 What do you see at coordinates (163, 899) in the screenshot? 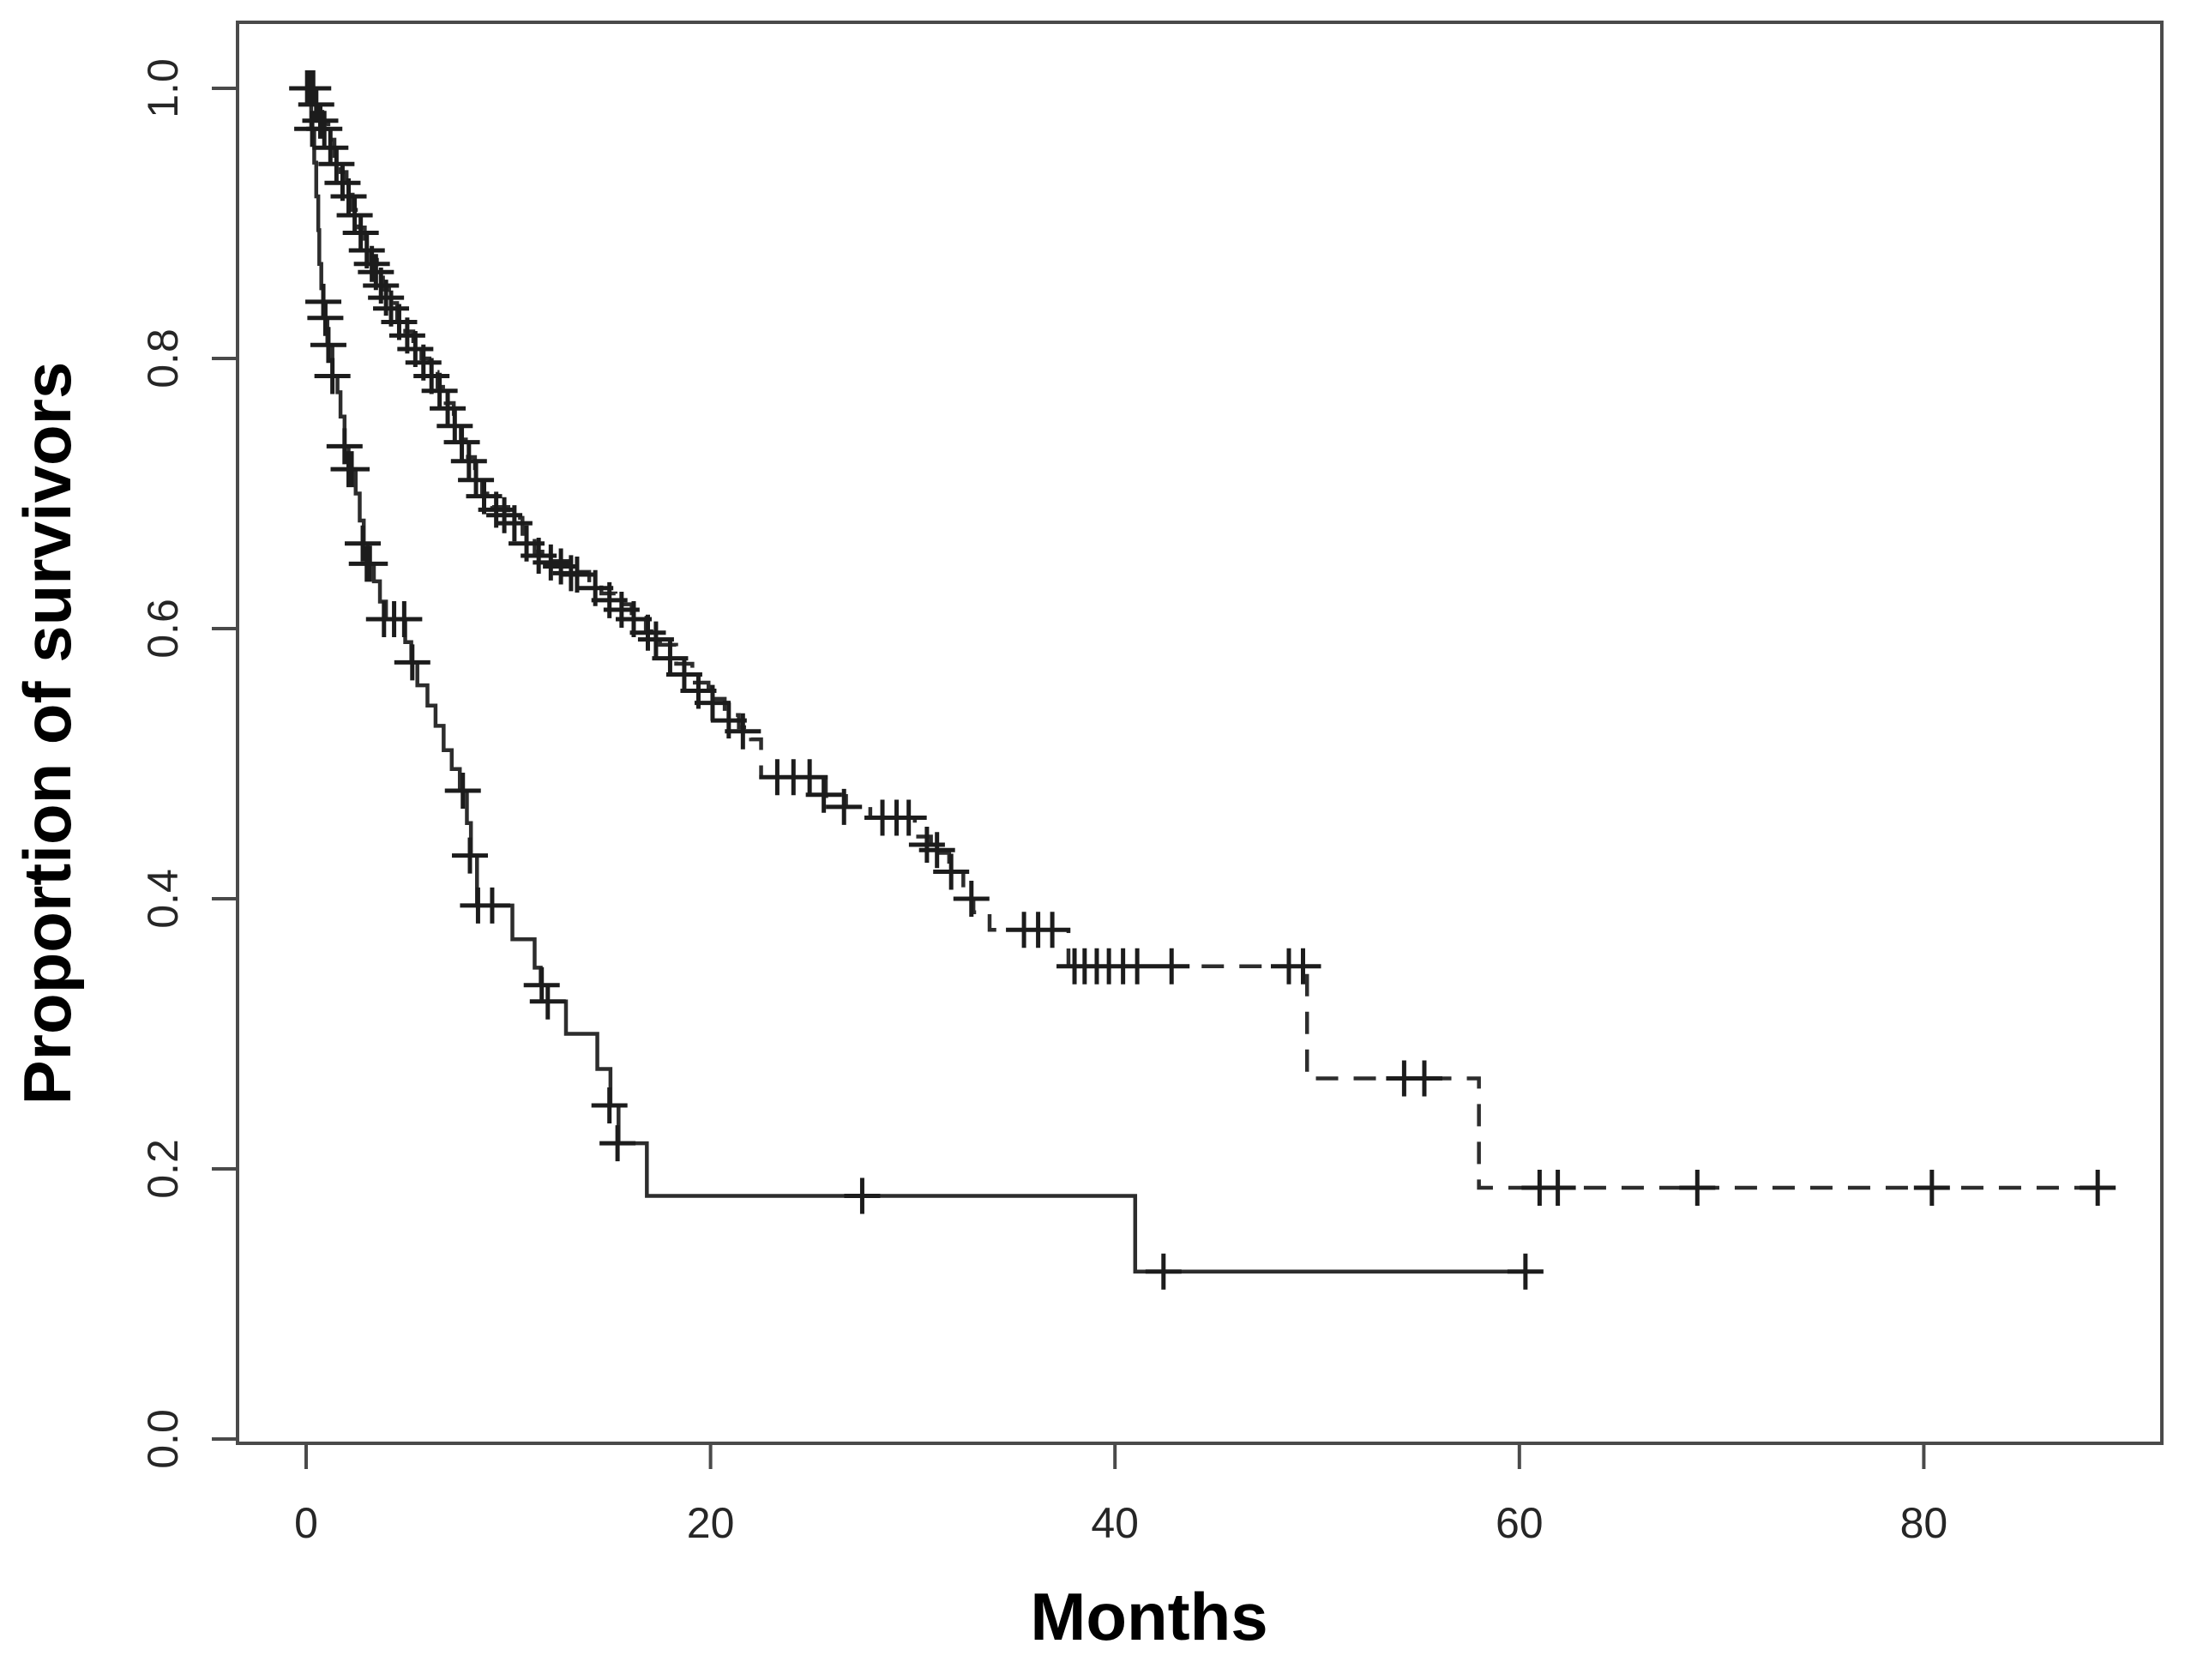
I see `y-axis-tick-label: 0.4` at bounding box center [163, 899].